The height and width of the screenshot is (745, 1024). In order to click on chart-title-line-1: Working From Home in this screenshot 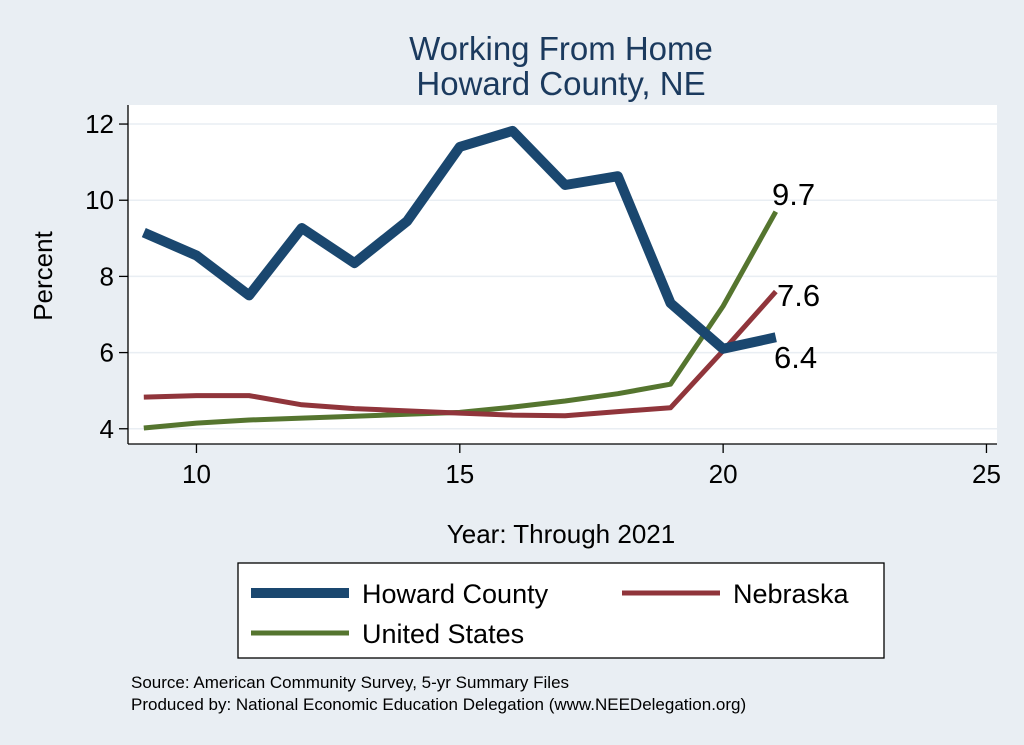, I will do `click(561, 48)`.